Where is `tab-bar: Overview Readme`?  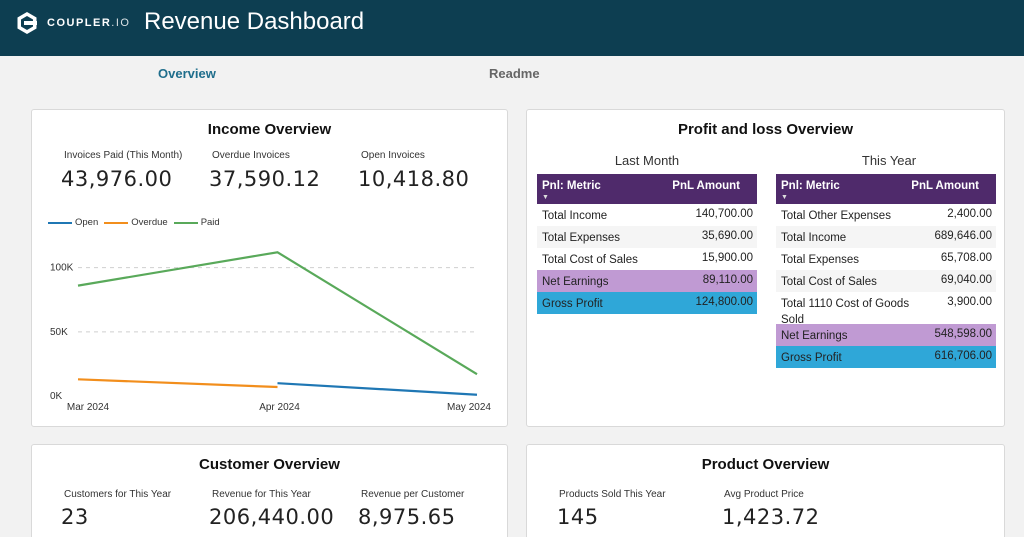
tab-bar: Overview Readme is located at coordinates (512, 76).